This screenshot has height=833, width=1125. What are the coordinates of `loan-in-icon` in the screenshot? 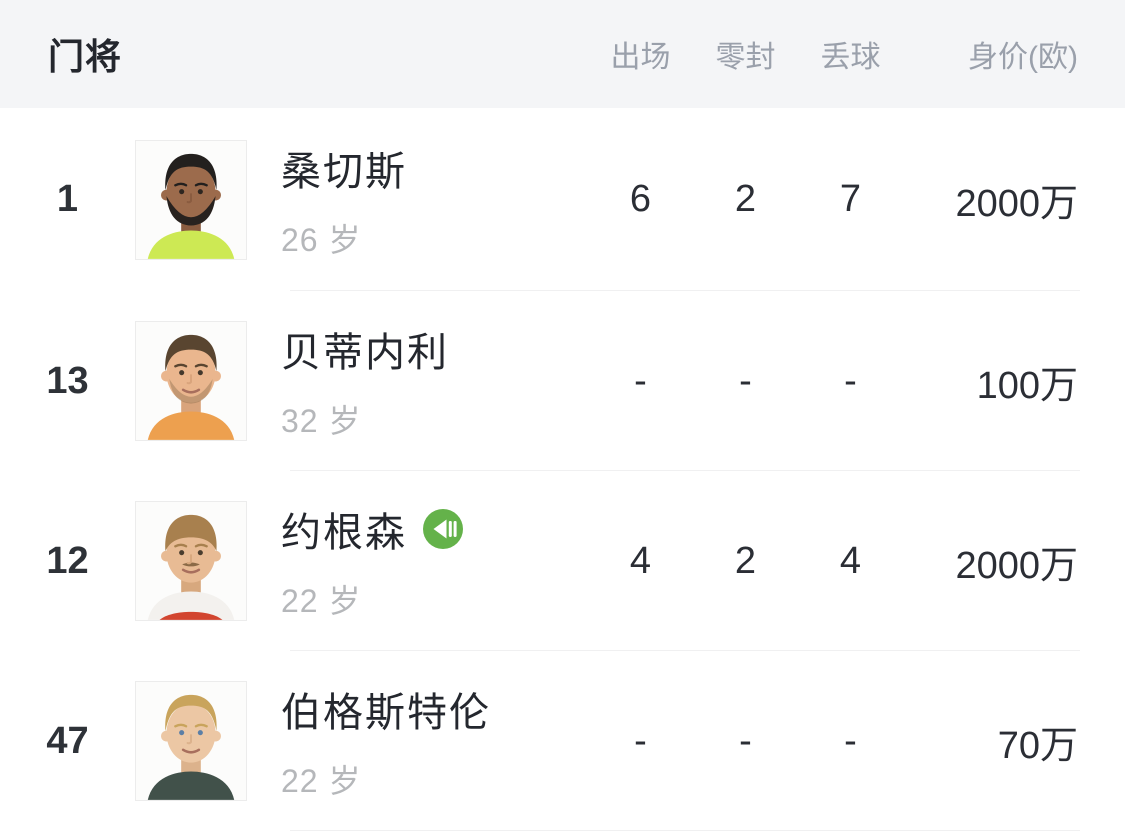 It's located at (443, 529).